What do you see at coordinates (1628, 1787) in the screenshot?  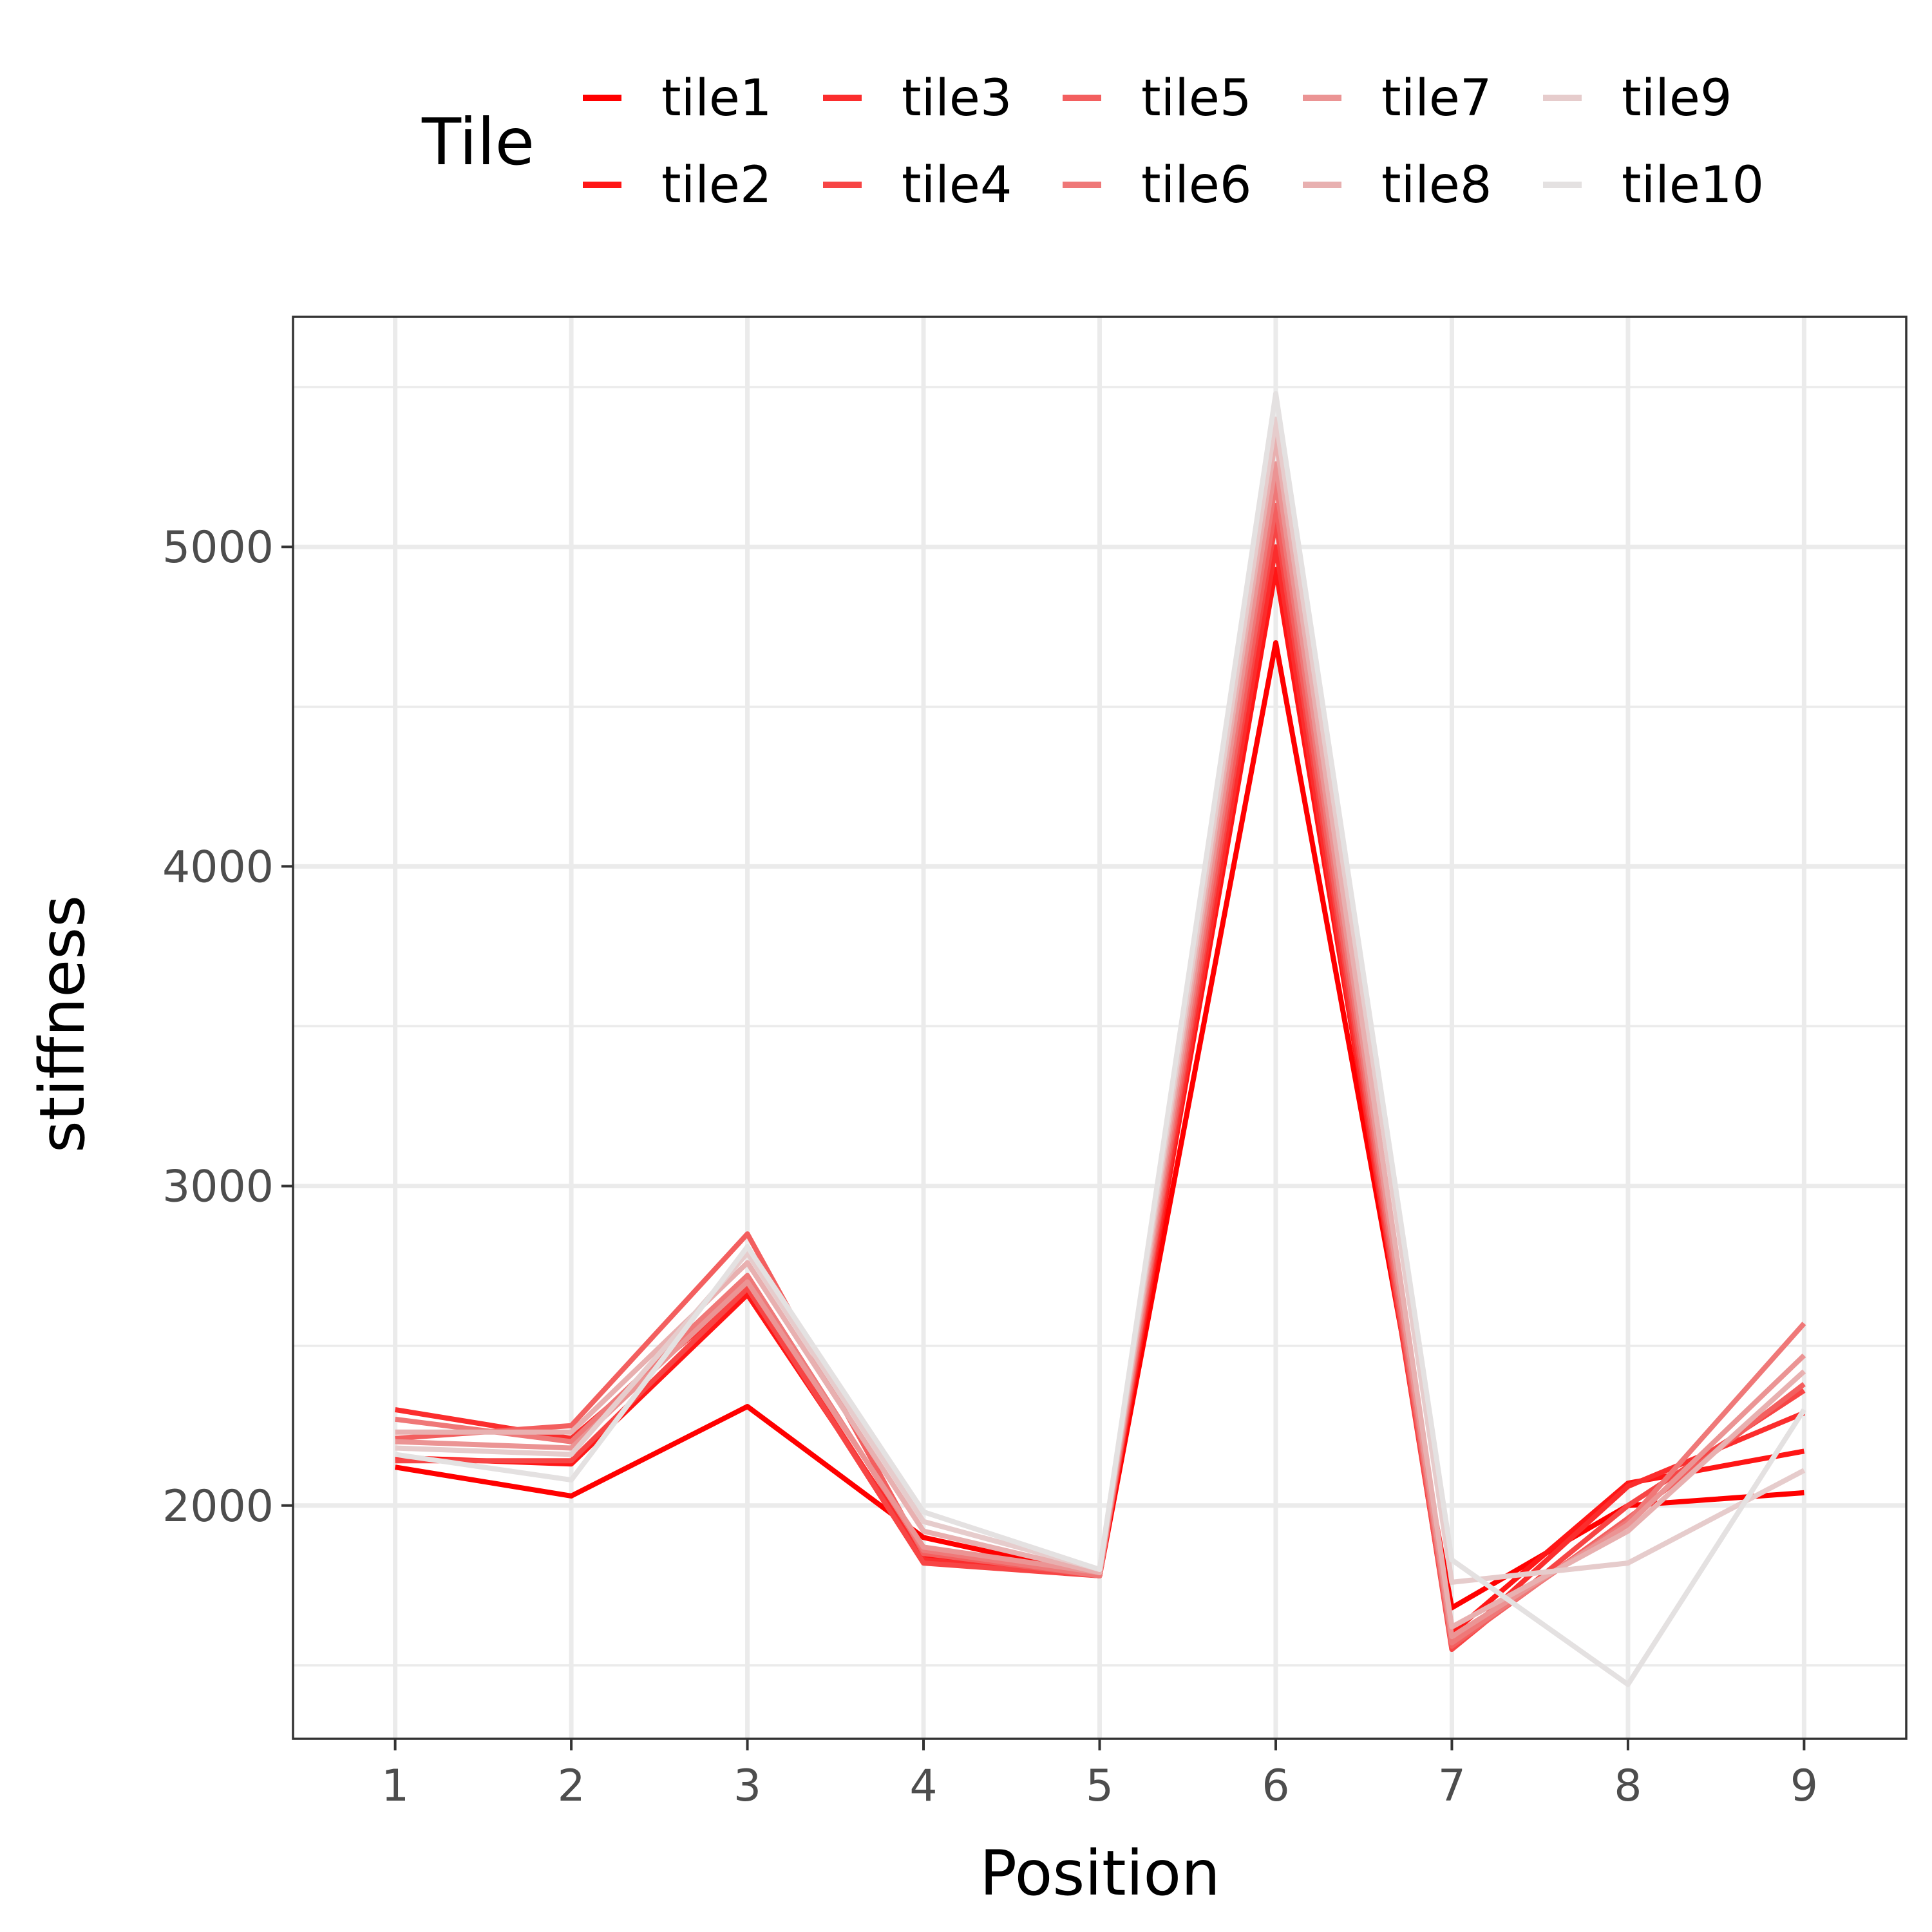 I see `x-tick-label: 8` at bounding box center [1628, 1787].